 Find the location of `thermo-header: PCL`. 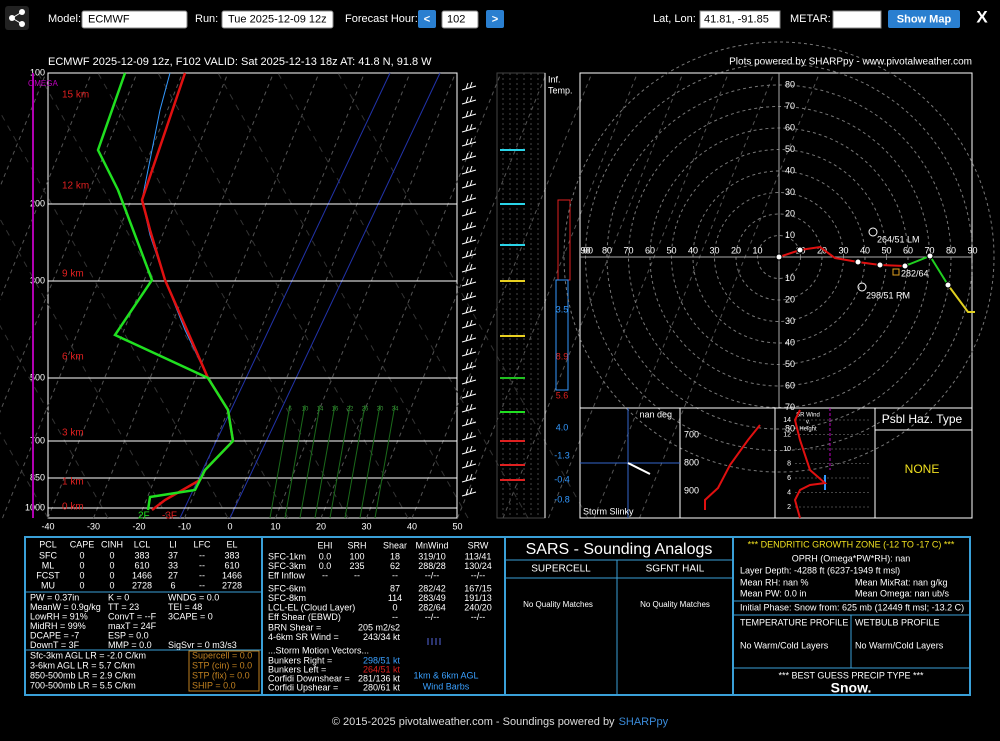

thermo-header: PCL is located at coordinates (48, 544).